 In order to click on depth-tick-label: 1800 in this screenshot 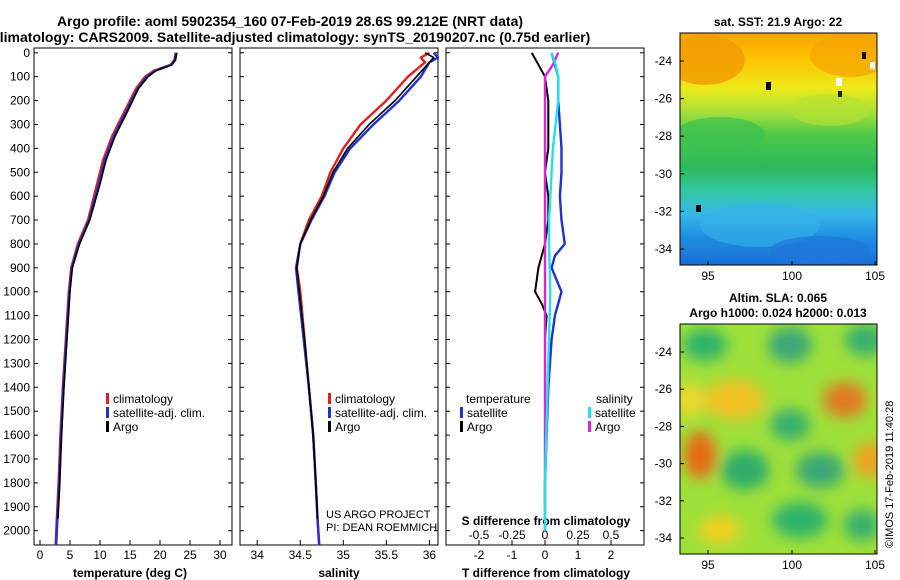, I will do `click(16, 483)`.